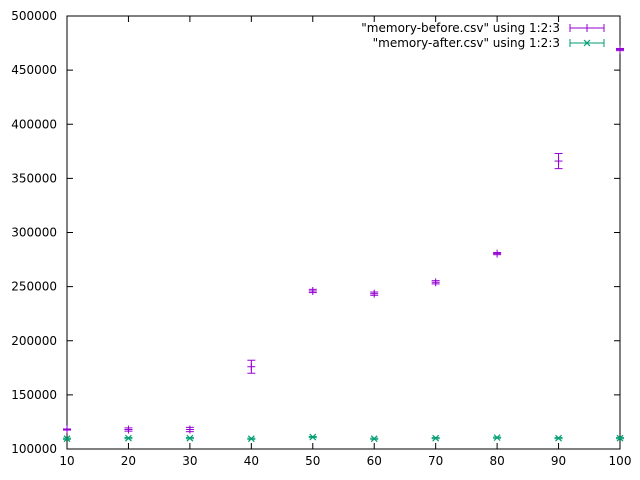 Image resolution: width=640 pixels, height=480 pixels. What do you see at coordinates (34, 449) in the screenshot?
I see `y-tick-label: 100000` at bounding box center [34, 449].